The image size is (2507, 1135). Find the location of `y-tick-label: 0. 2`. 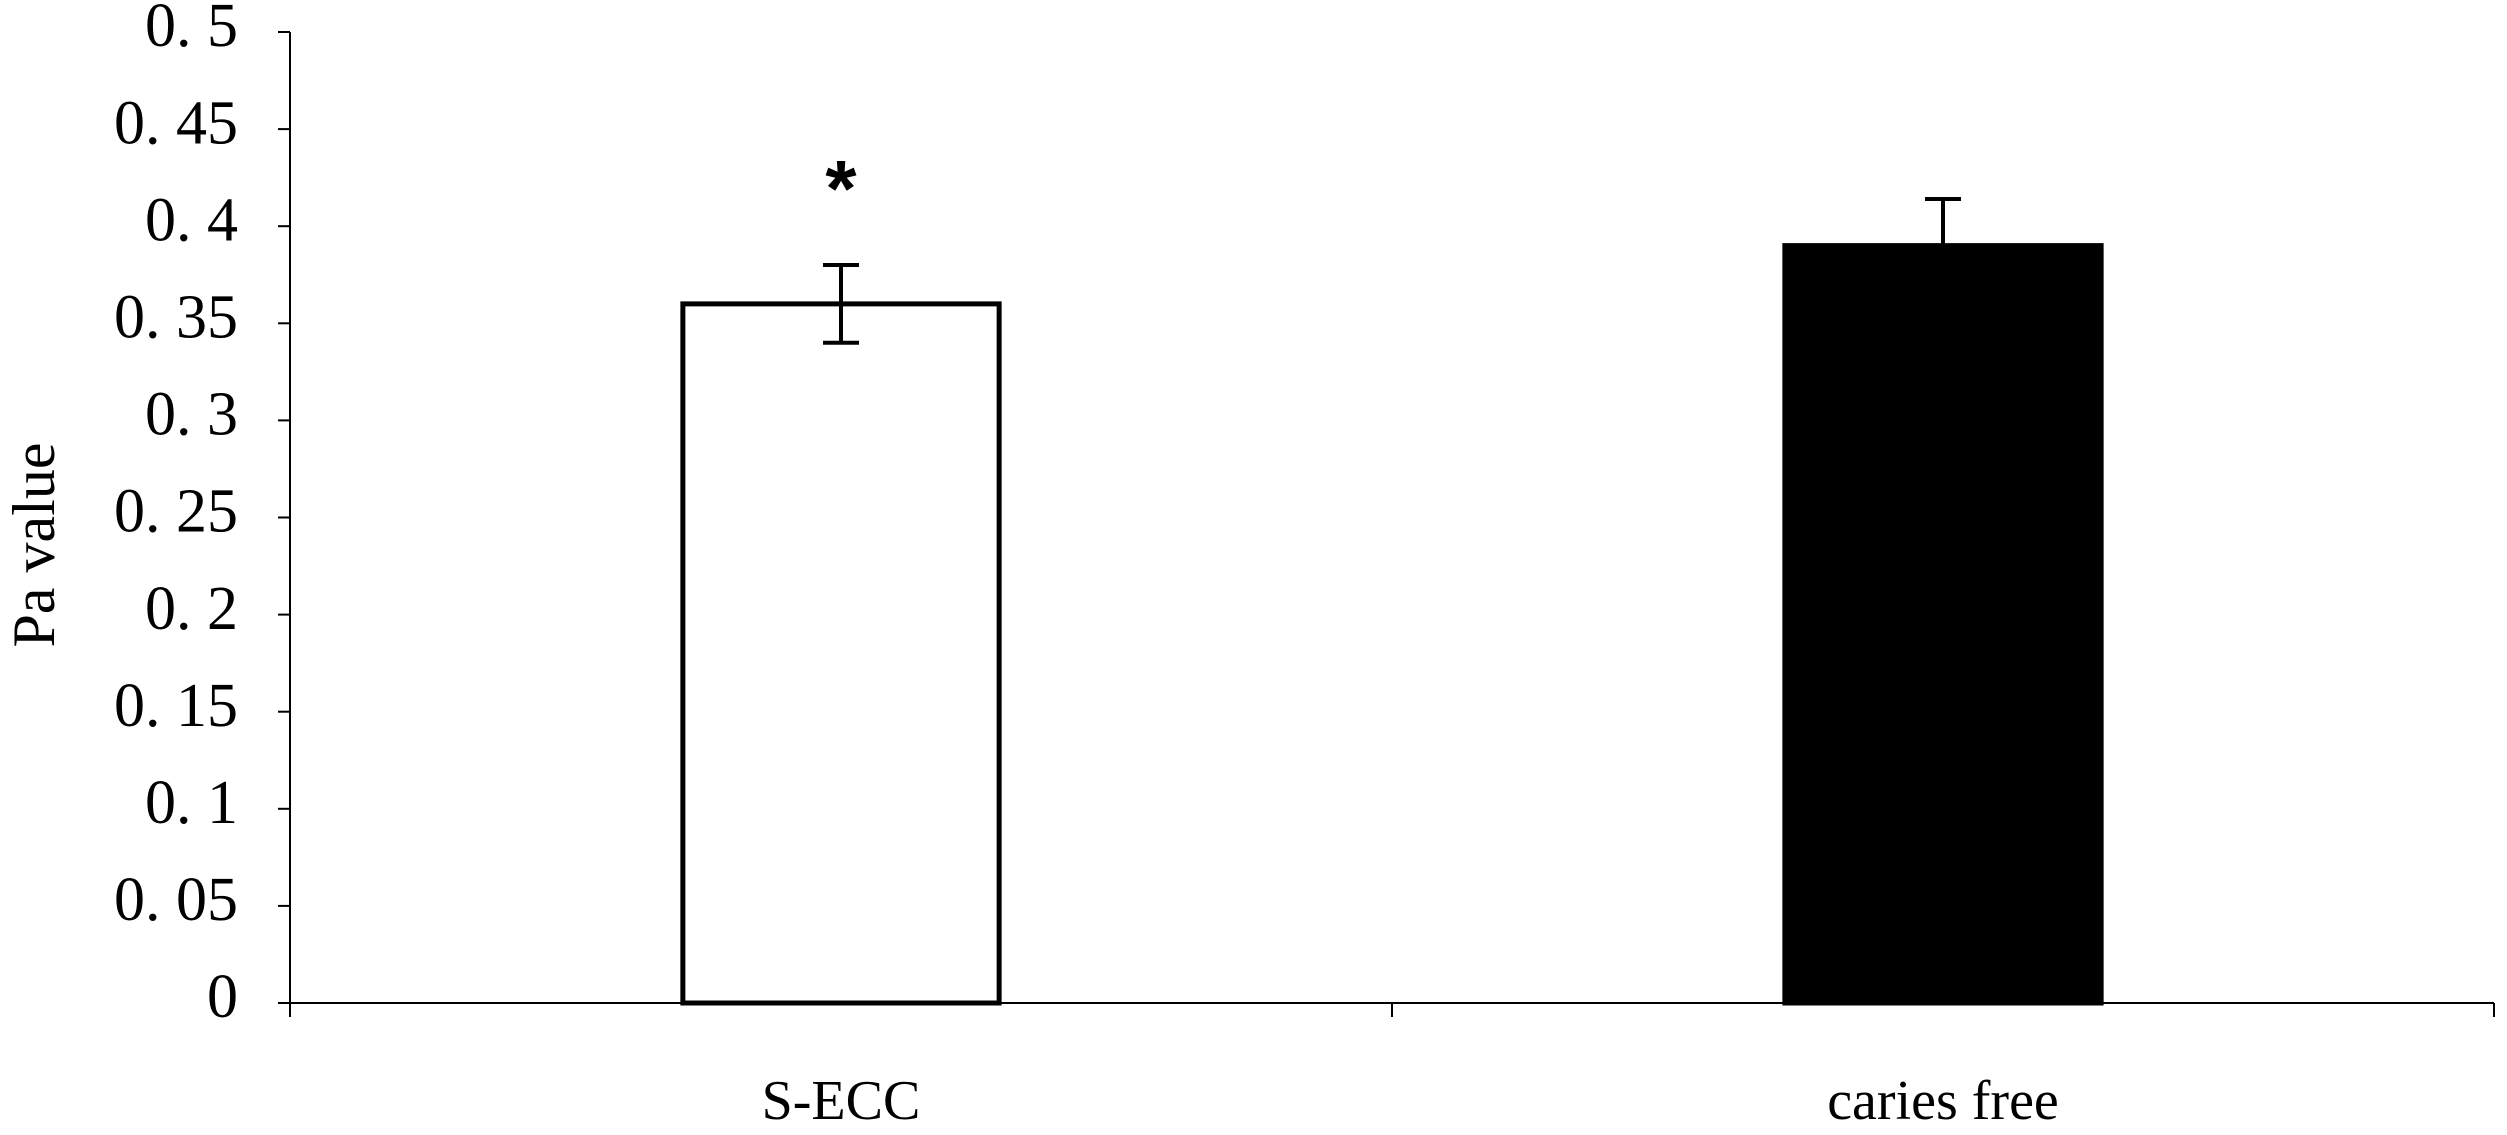

y-tick-label: 0. 2 is located at coordinates (191, 609).